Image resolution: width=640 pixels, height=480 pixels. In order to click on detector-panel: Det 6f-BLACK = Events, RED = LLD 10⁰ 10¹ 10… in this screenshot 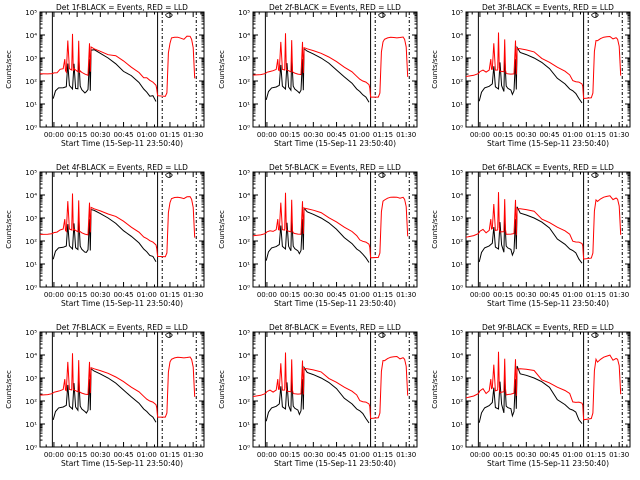, I will do `click(531, 235)`.